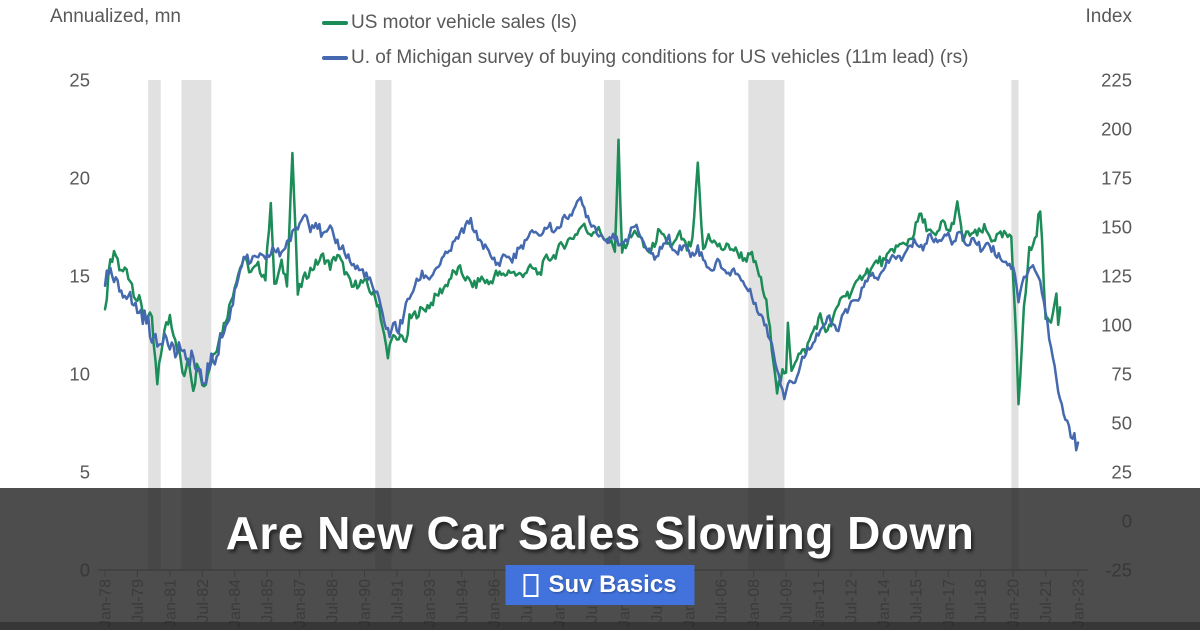 The height and width of the screenshot is (630, 1200). What do you see at coordinates (852, 601) in the screenshot?
I see `x-axis-tick-label: Jul-12` at bounding box center [852, 601].